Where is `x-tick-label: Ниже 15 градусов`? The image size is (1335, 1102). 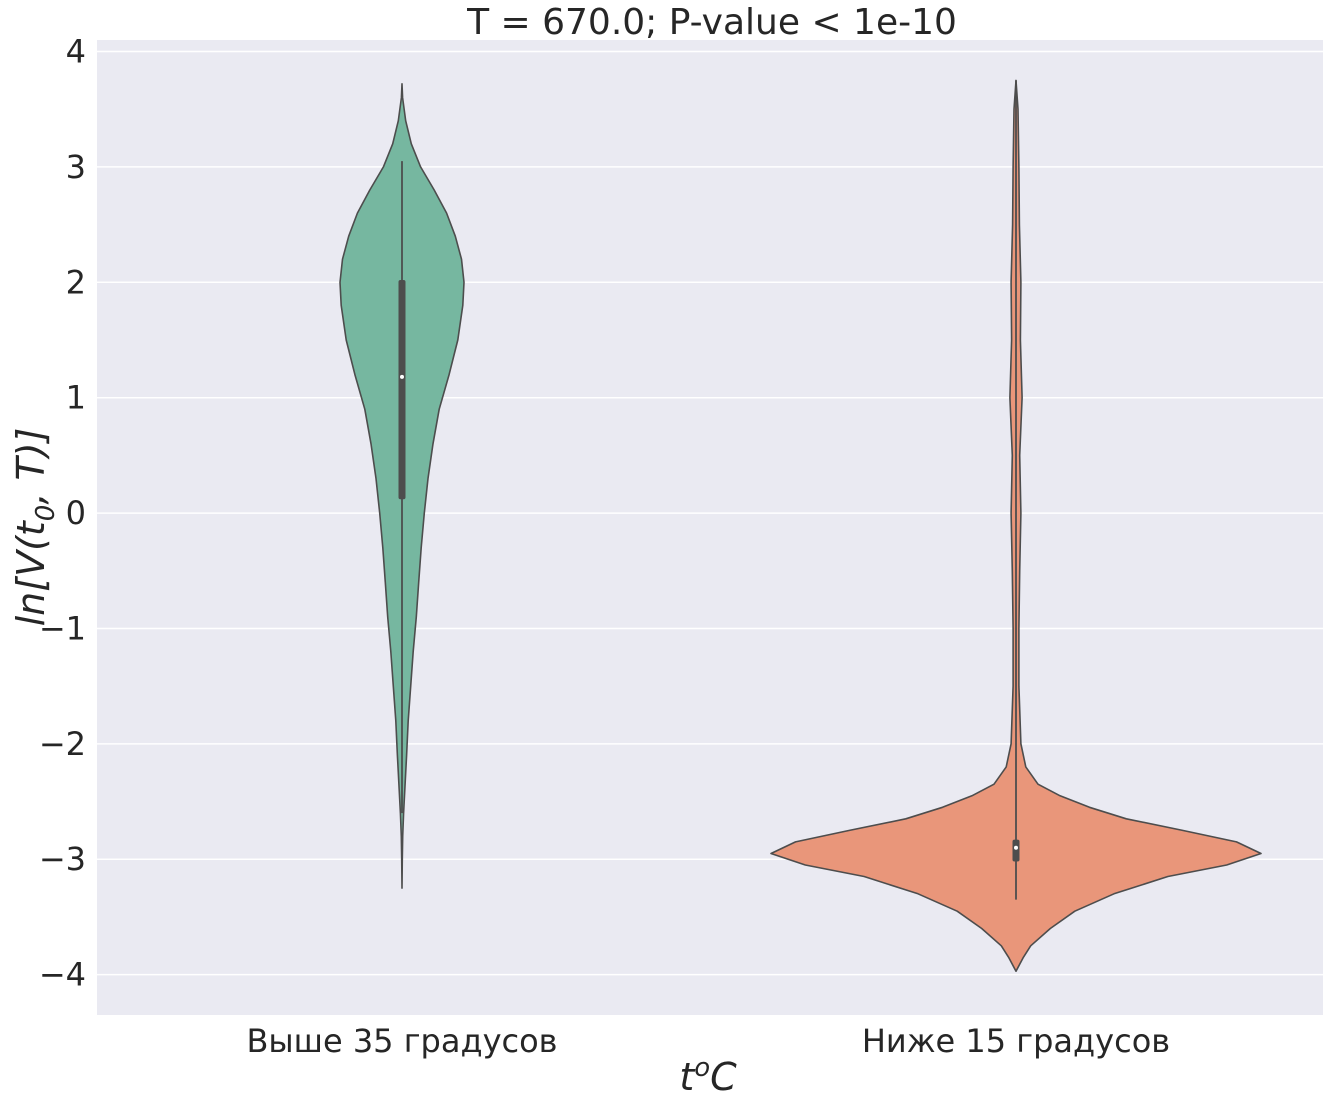
x-tick-label: Ниже 15 градусов is located at coordinates (1016, 1041).